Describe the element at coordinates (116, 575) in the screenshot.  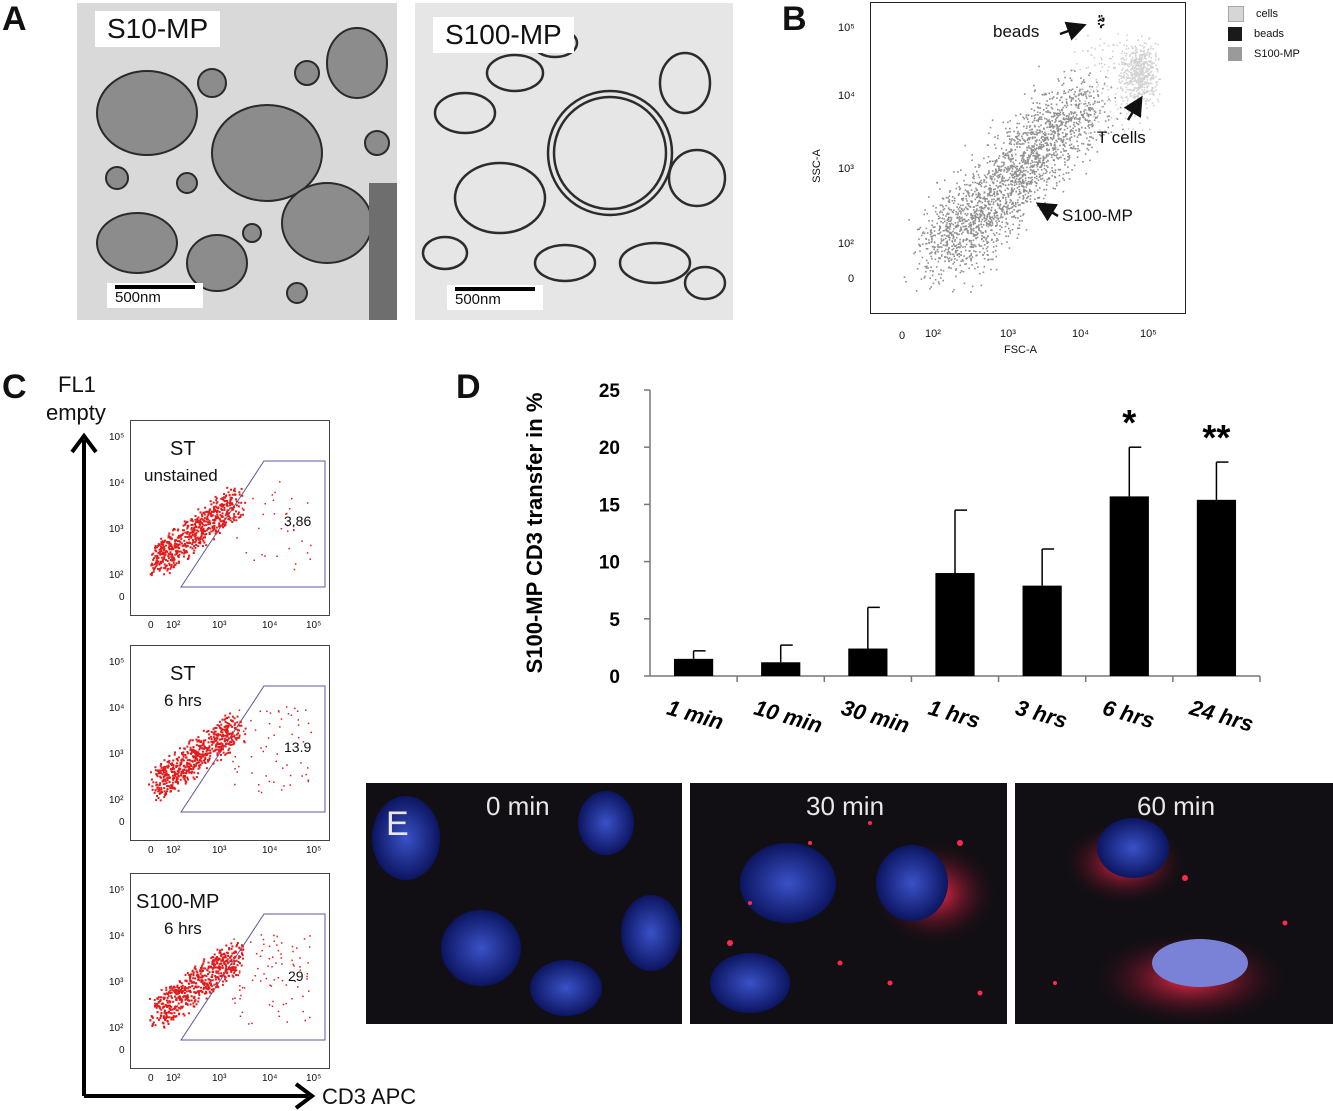
I see `c-ytick-0-3: 10²` at that location.